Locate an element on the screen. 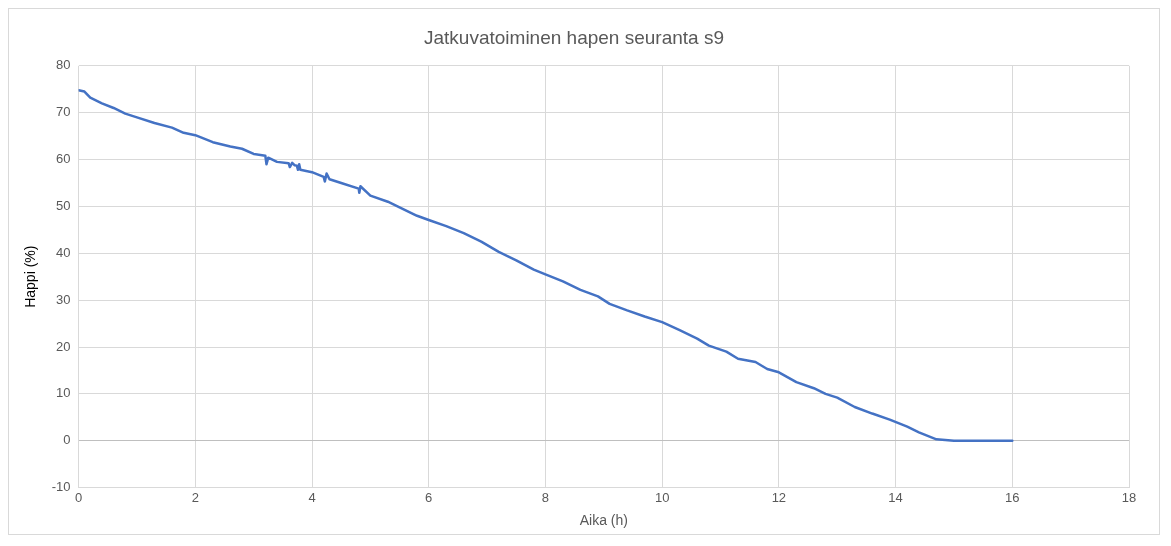 The height and width of the screenshot is (546, 1171). y-tick-label: 20 is located at coordinates (63, 346).